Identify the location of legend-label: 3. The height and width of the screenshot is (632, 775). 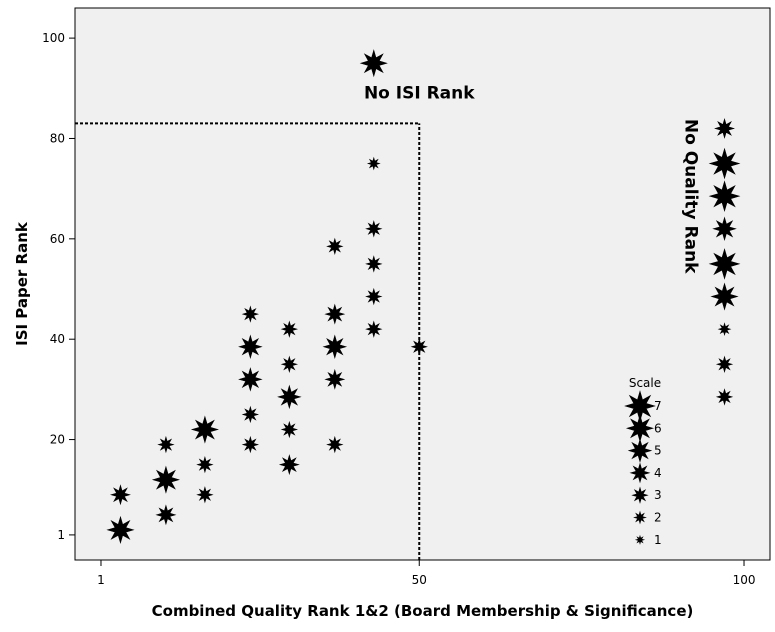
(658, 495).